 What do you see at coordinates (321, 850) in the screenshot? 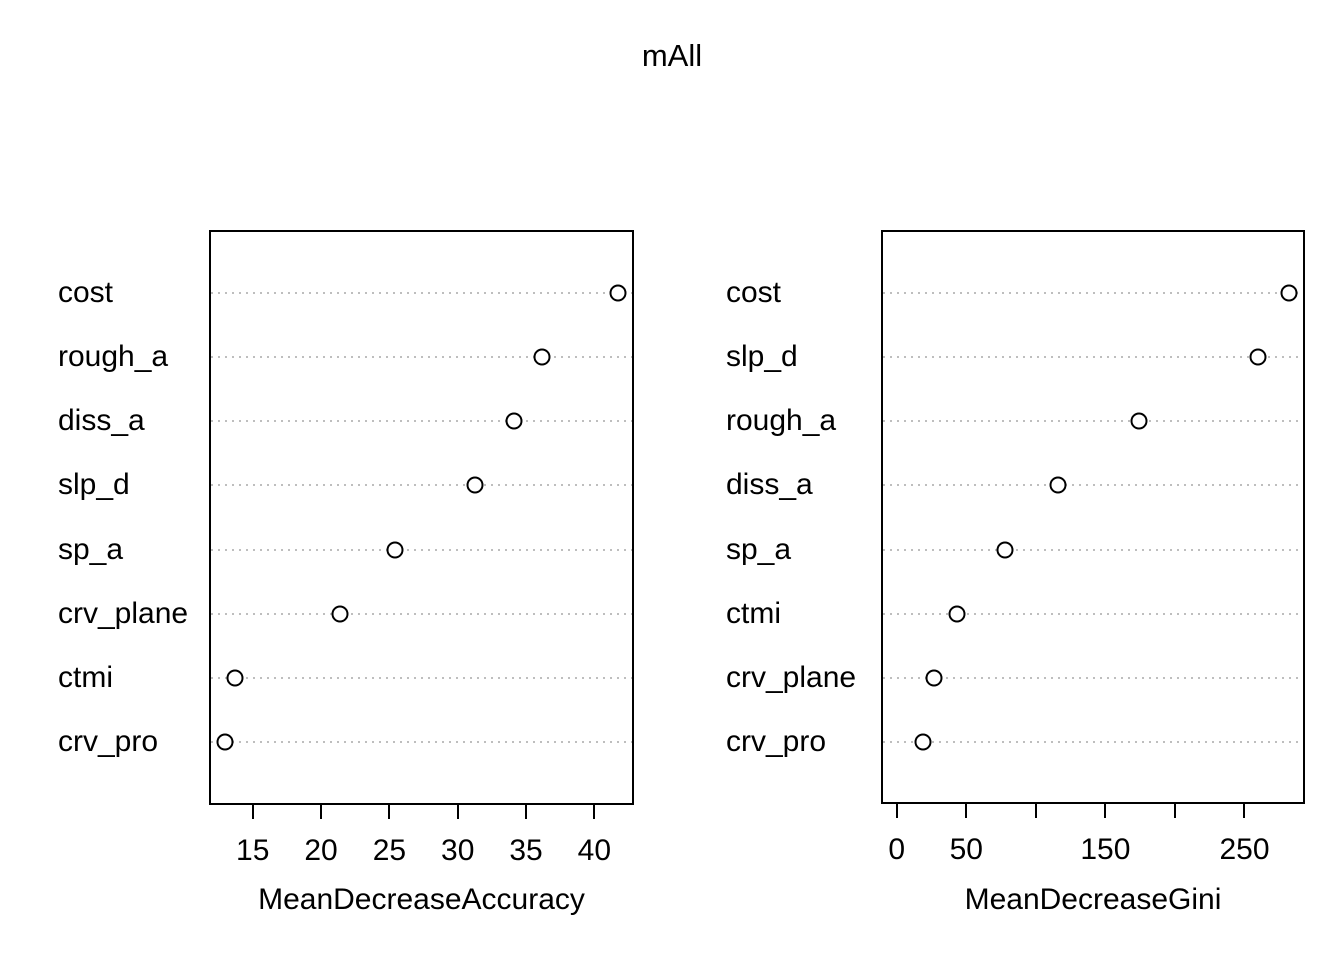
I see `x-axis-tick-label: 20` at bounding box center [321, 850].